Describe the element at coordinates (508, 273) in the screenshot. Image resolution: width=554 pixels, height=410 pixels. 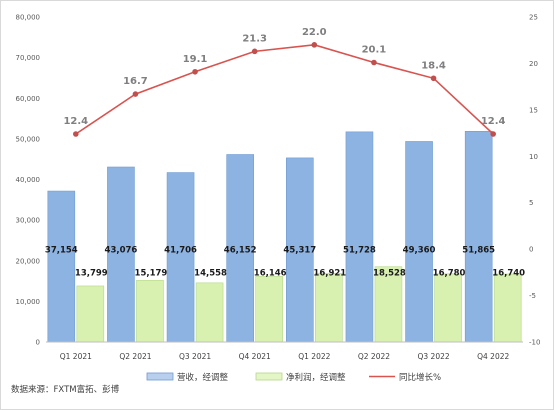
I see `profit-value-label: 16,740` at that location.